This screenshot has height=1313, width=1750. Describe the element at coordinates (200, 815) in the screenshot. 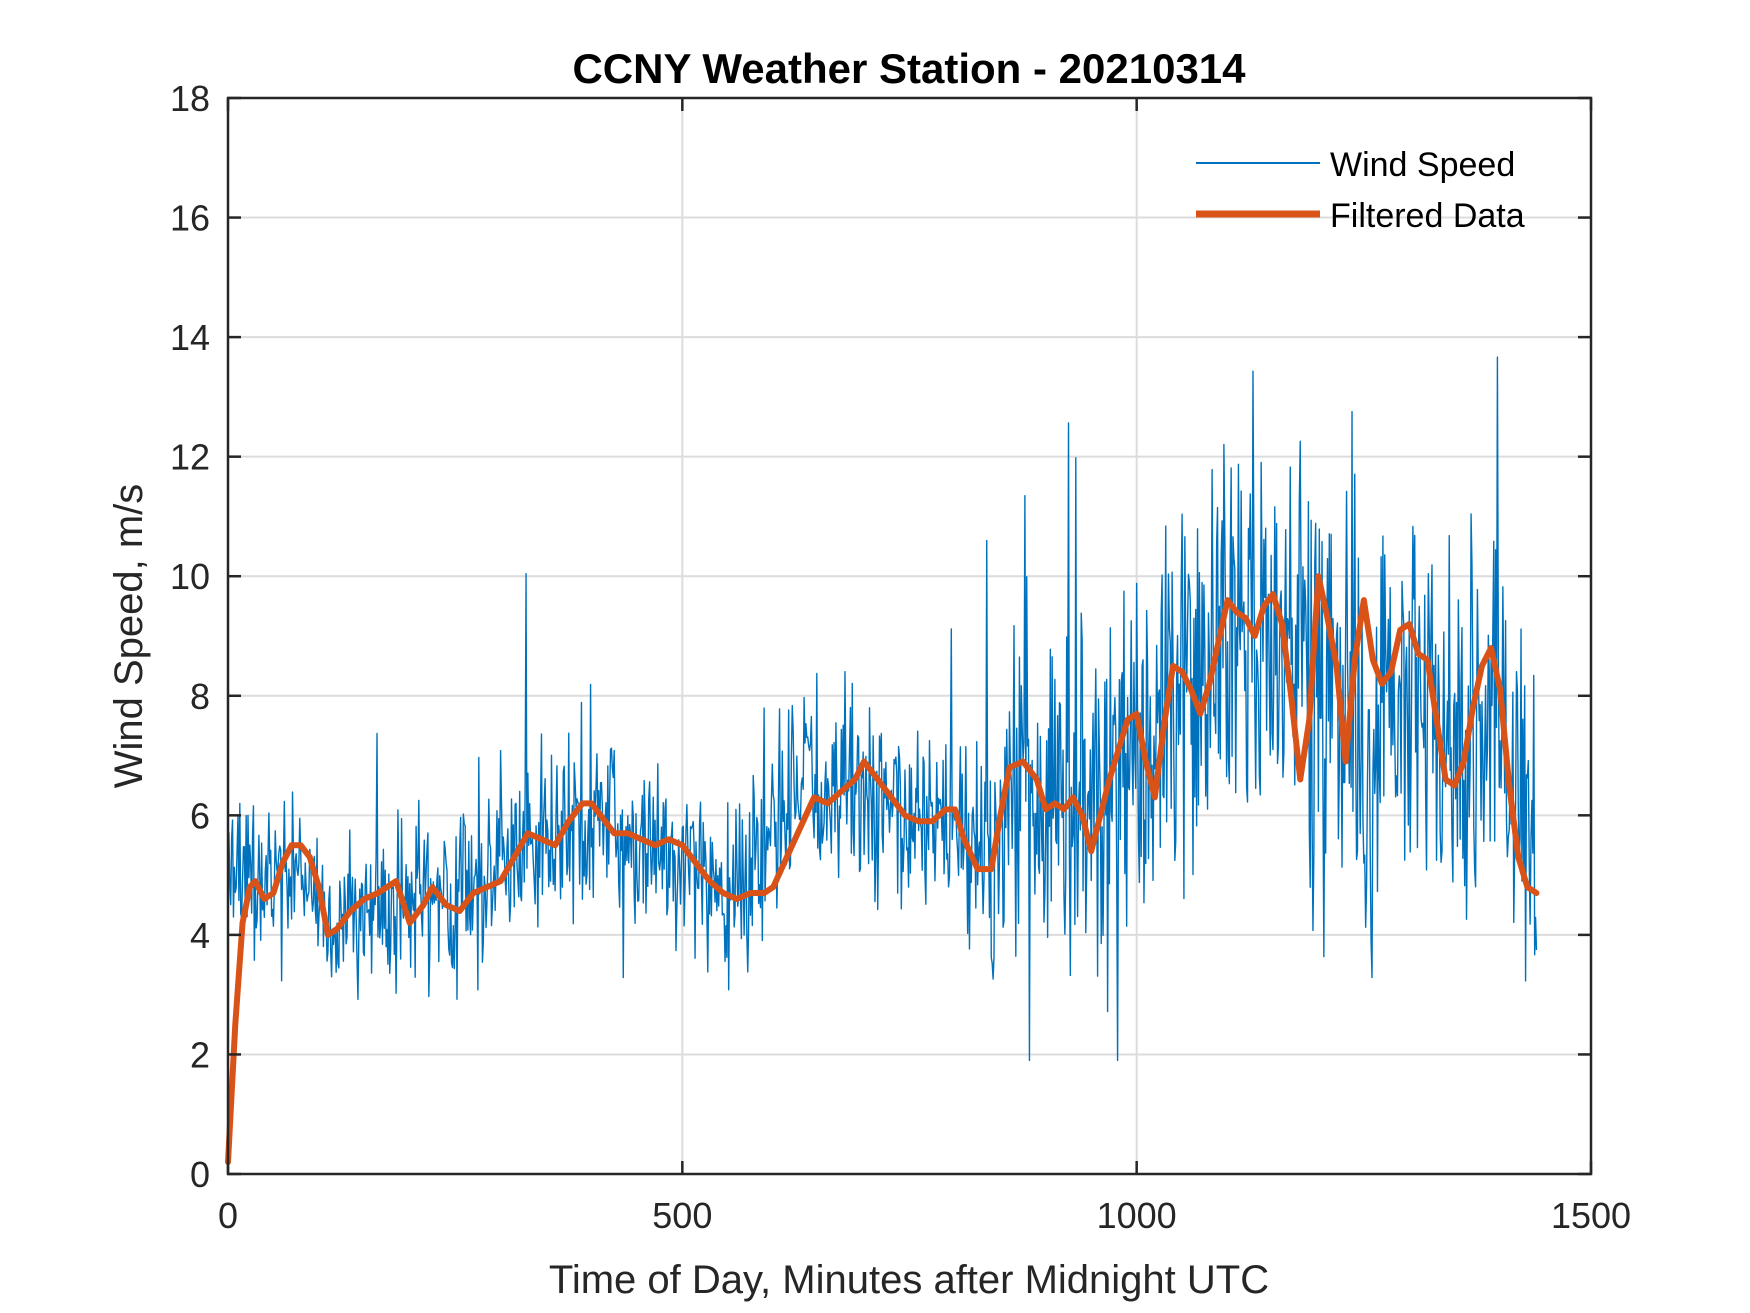

I see `y-tick-label: 6` at that location.